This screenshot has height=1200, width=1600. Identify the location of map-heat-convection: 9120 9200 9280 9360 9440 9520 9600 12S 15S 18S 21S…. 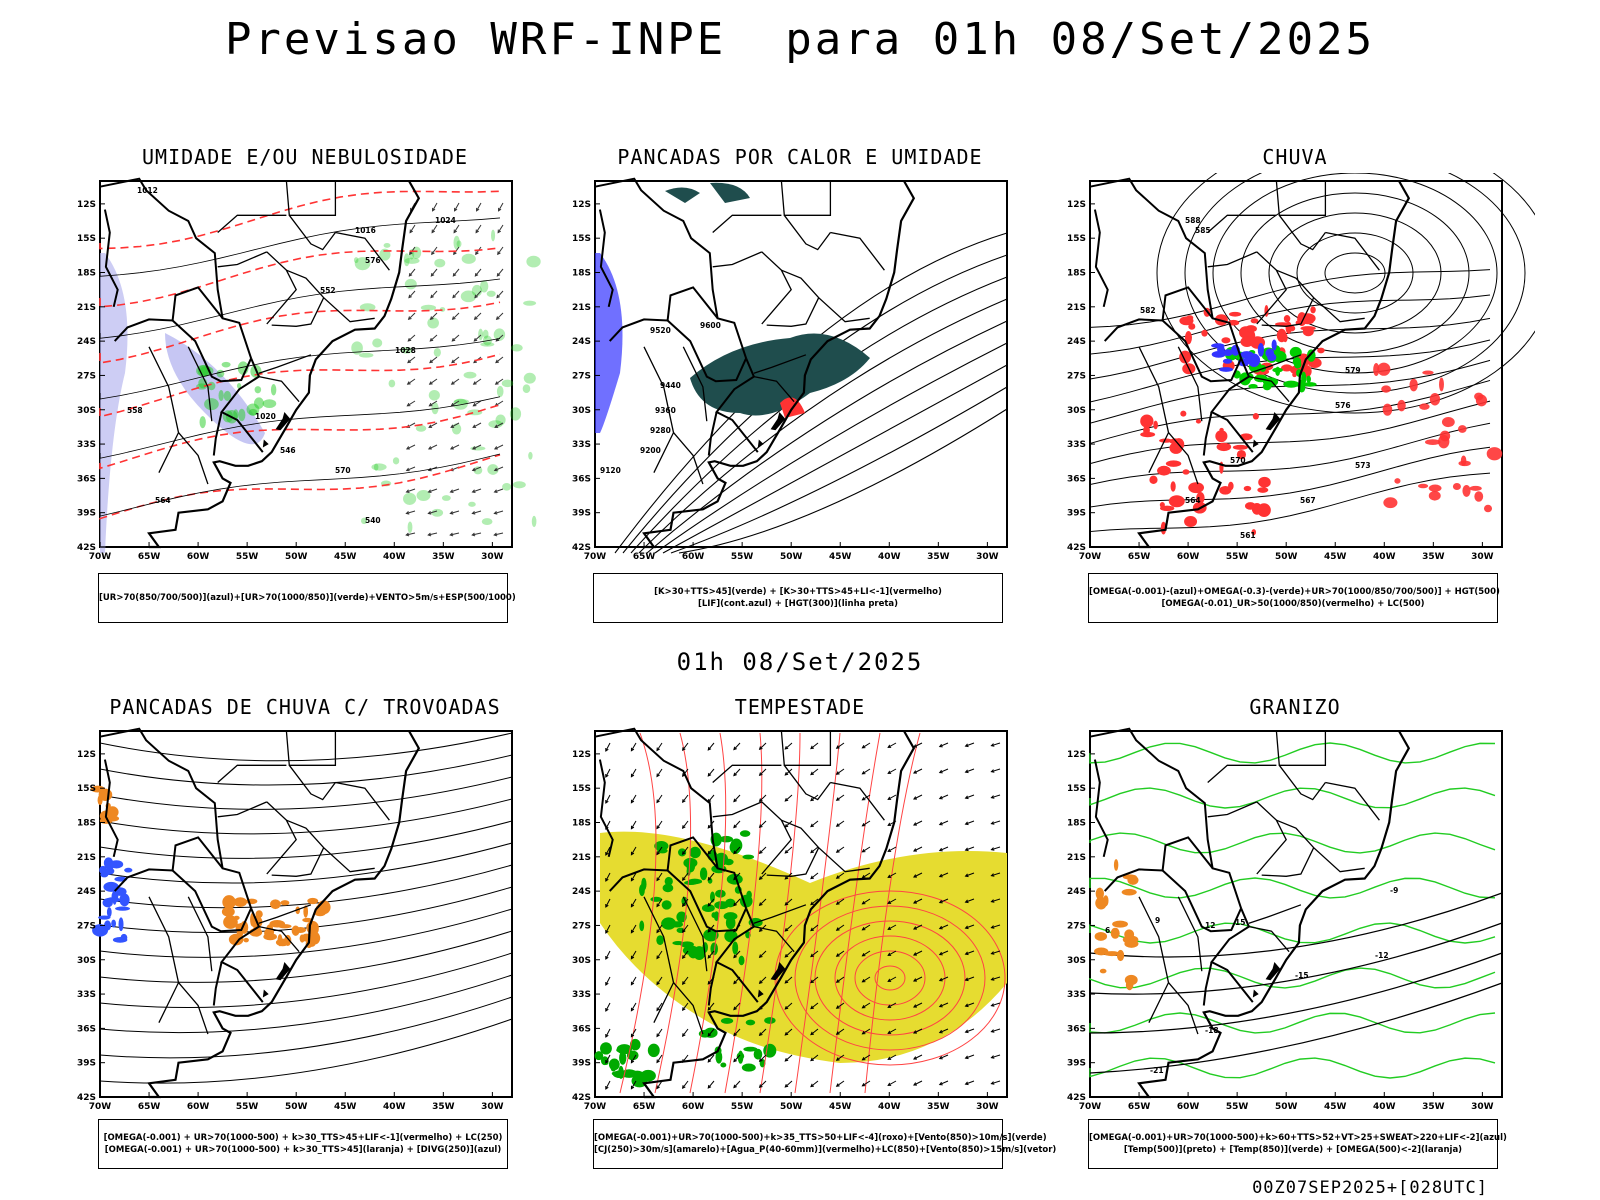
(790, 369).